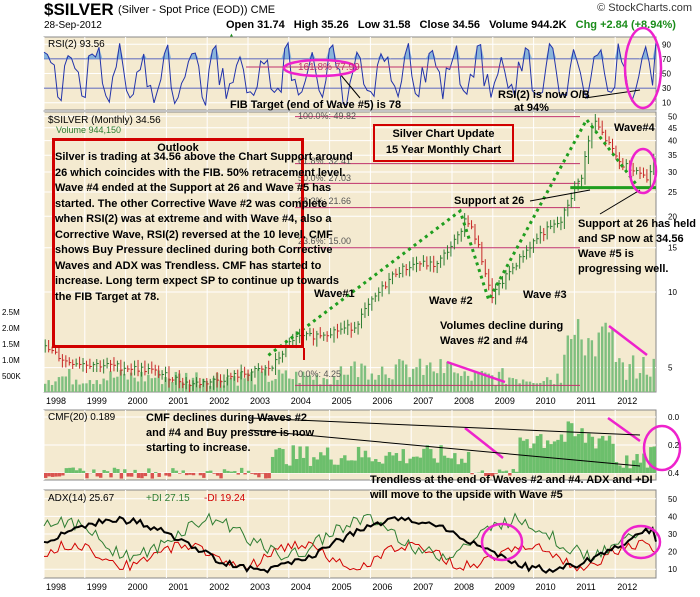 The width and height of the screenshot is (700, 597). Describe the element at coordinates (382, 587) in the screenshot. I see `x-tick-label: 2006` at that location.